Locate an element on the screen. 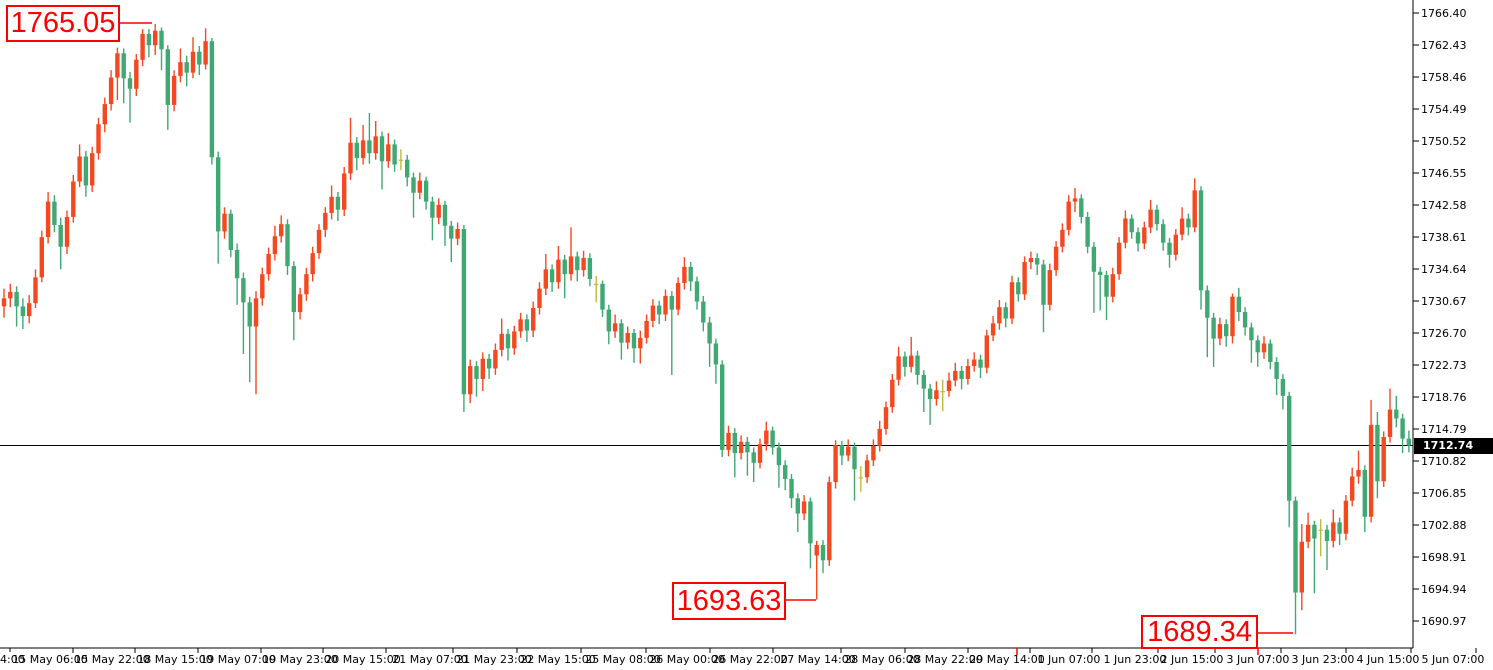 The image size is (1493, 670). x-axis-label: 18 May 15:00 is located at coordinates (174, 659).